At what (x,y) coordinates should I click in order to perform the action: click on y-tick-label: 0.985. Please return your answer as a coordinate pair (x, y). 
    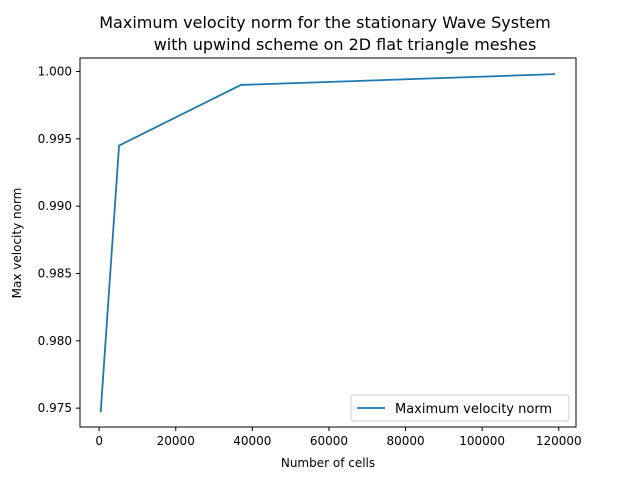
    Looking at the image, I should click on (55, 273).